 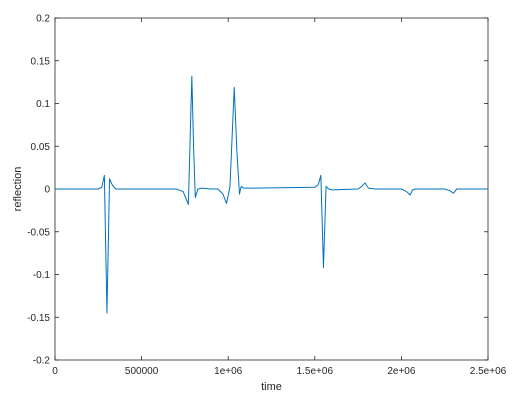 What do you see at coordinates (315, 371) in the screenshot?
I see `x-tick-label: 1.5e+06` at bounding box center [315, 371].